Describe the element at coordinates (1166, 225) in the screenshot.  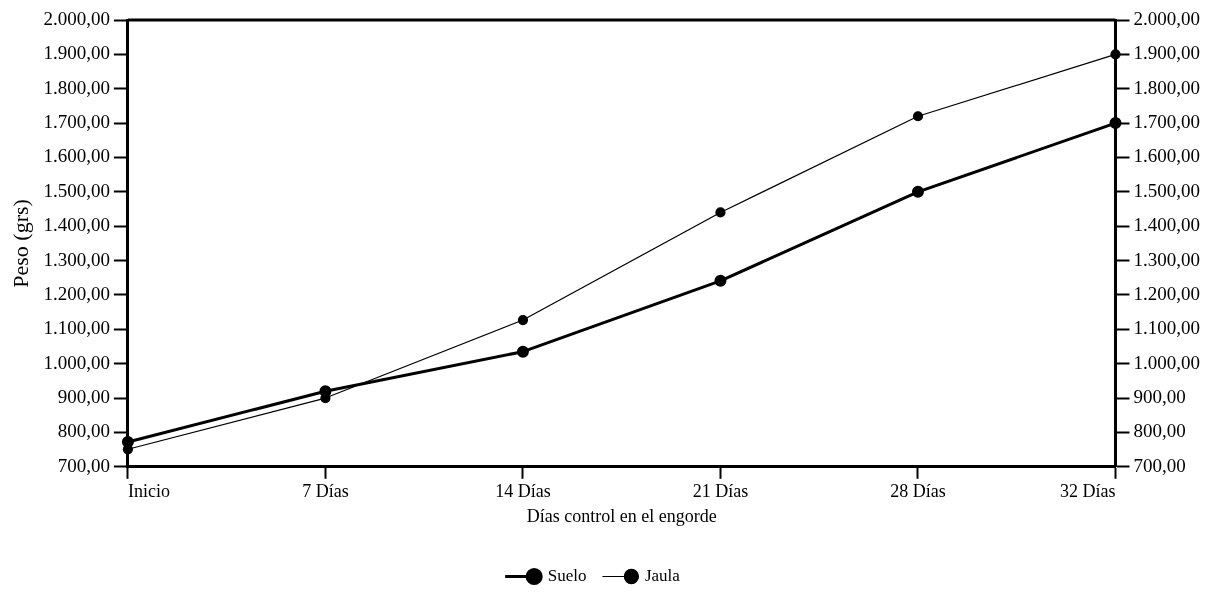
I see `y2-tick-label: 1.400,00` at that location.